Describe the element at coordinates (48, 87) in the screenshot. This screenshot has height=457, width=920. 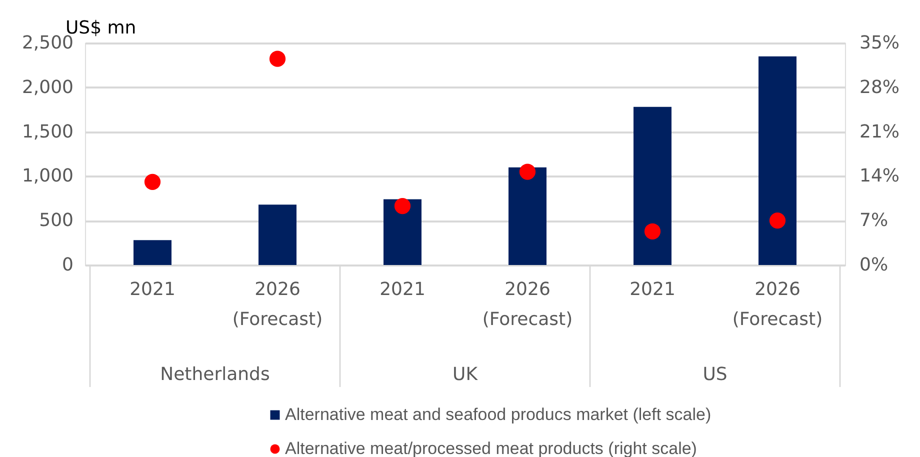
I see `y-tick-label: 2,000` at that location.